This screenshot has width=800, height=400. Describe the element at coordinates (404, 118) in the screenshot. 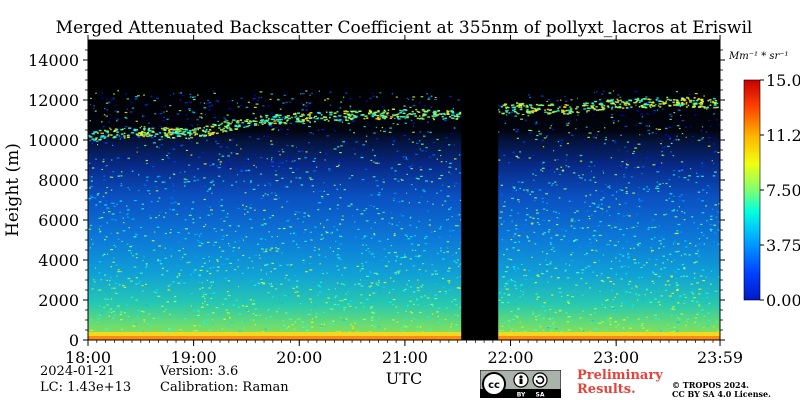

I see `cirrus-cloud-layer` at that location.